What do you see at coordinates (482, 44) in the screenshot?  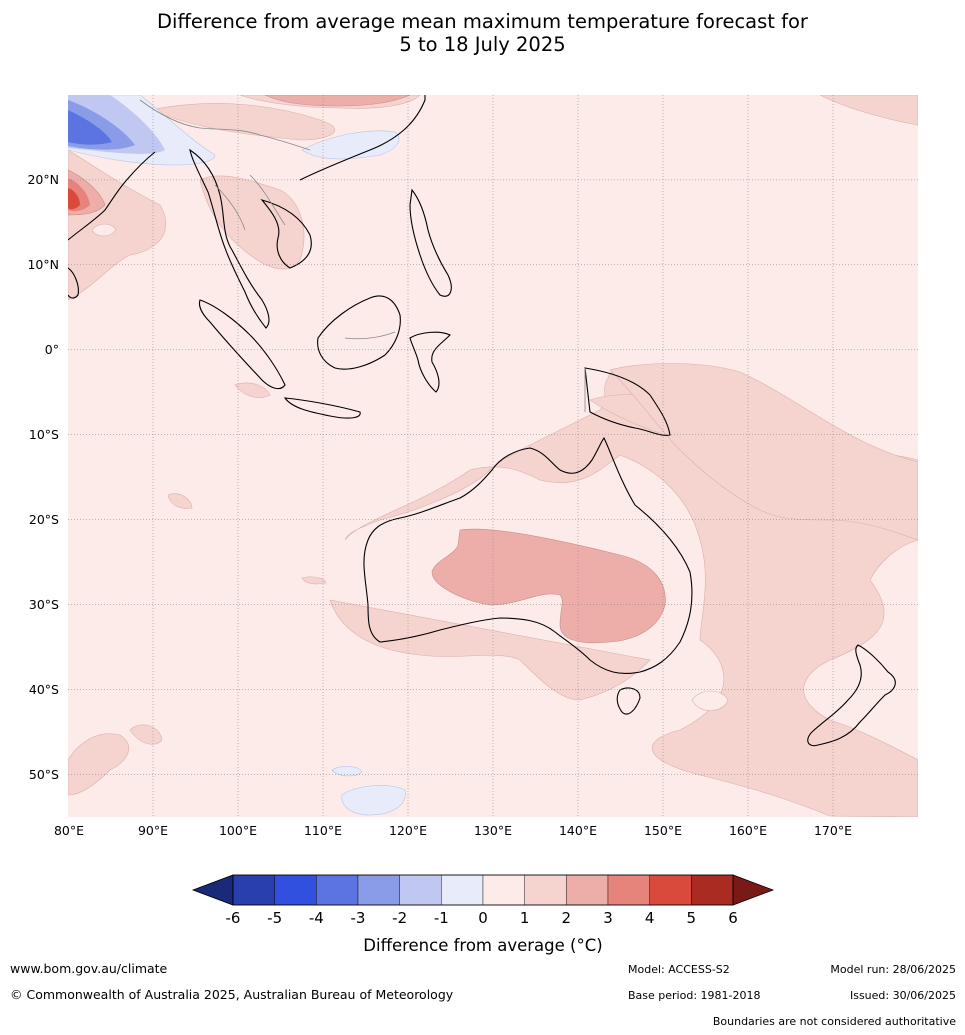 I see `title-line-2: 5 to 18 July 2025` at bounding box center [482, 44].